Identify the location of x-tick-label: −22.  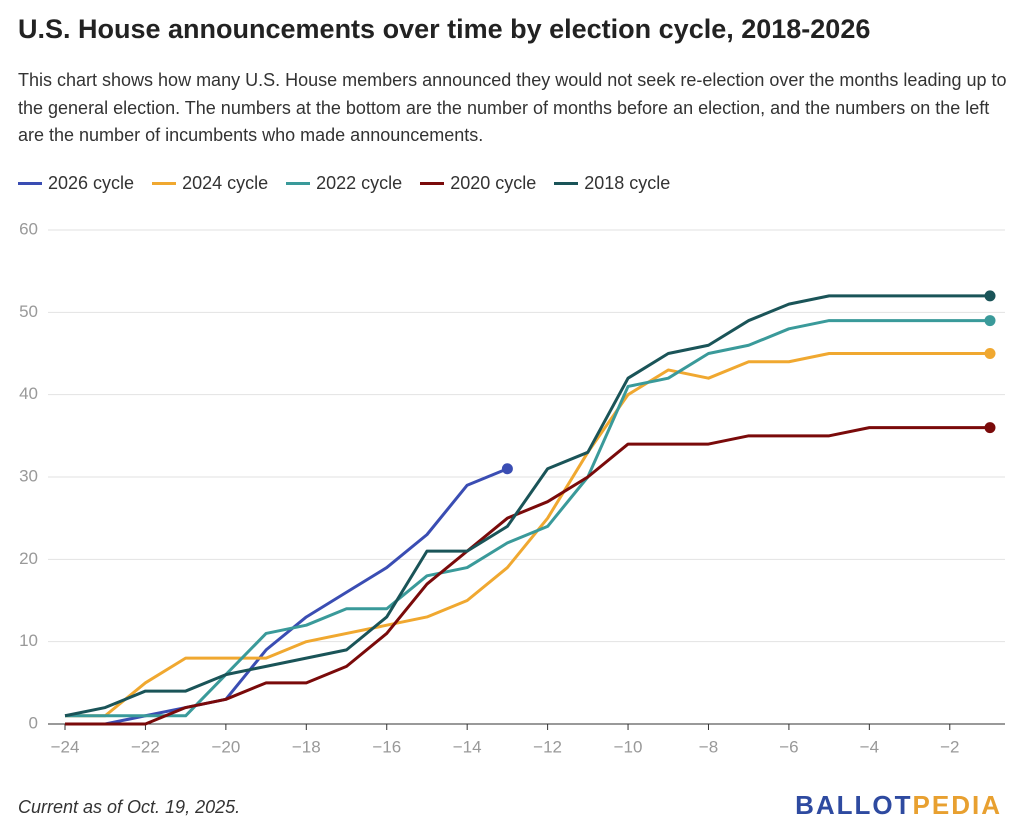
(145, 746).